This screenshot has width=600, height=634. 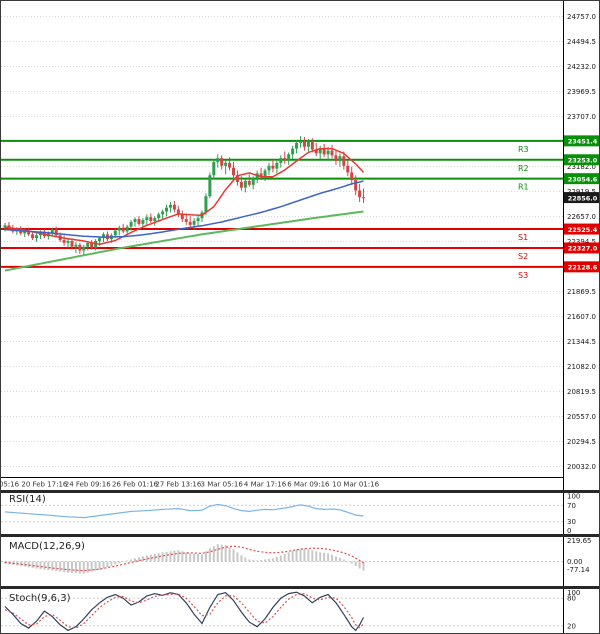 I want to click on y-axis-label: 21344.5, so click(x=581, y=342).